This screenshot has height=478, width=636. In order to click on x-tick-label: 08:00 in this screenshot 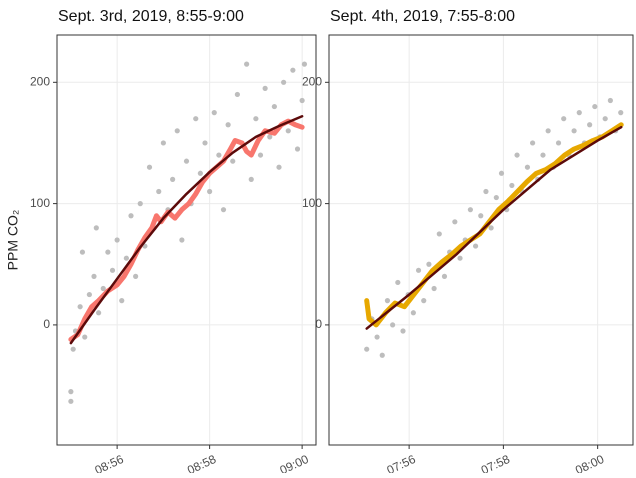, I will do `click(589, 462)`.